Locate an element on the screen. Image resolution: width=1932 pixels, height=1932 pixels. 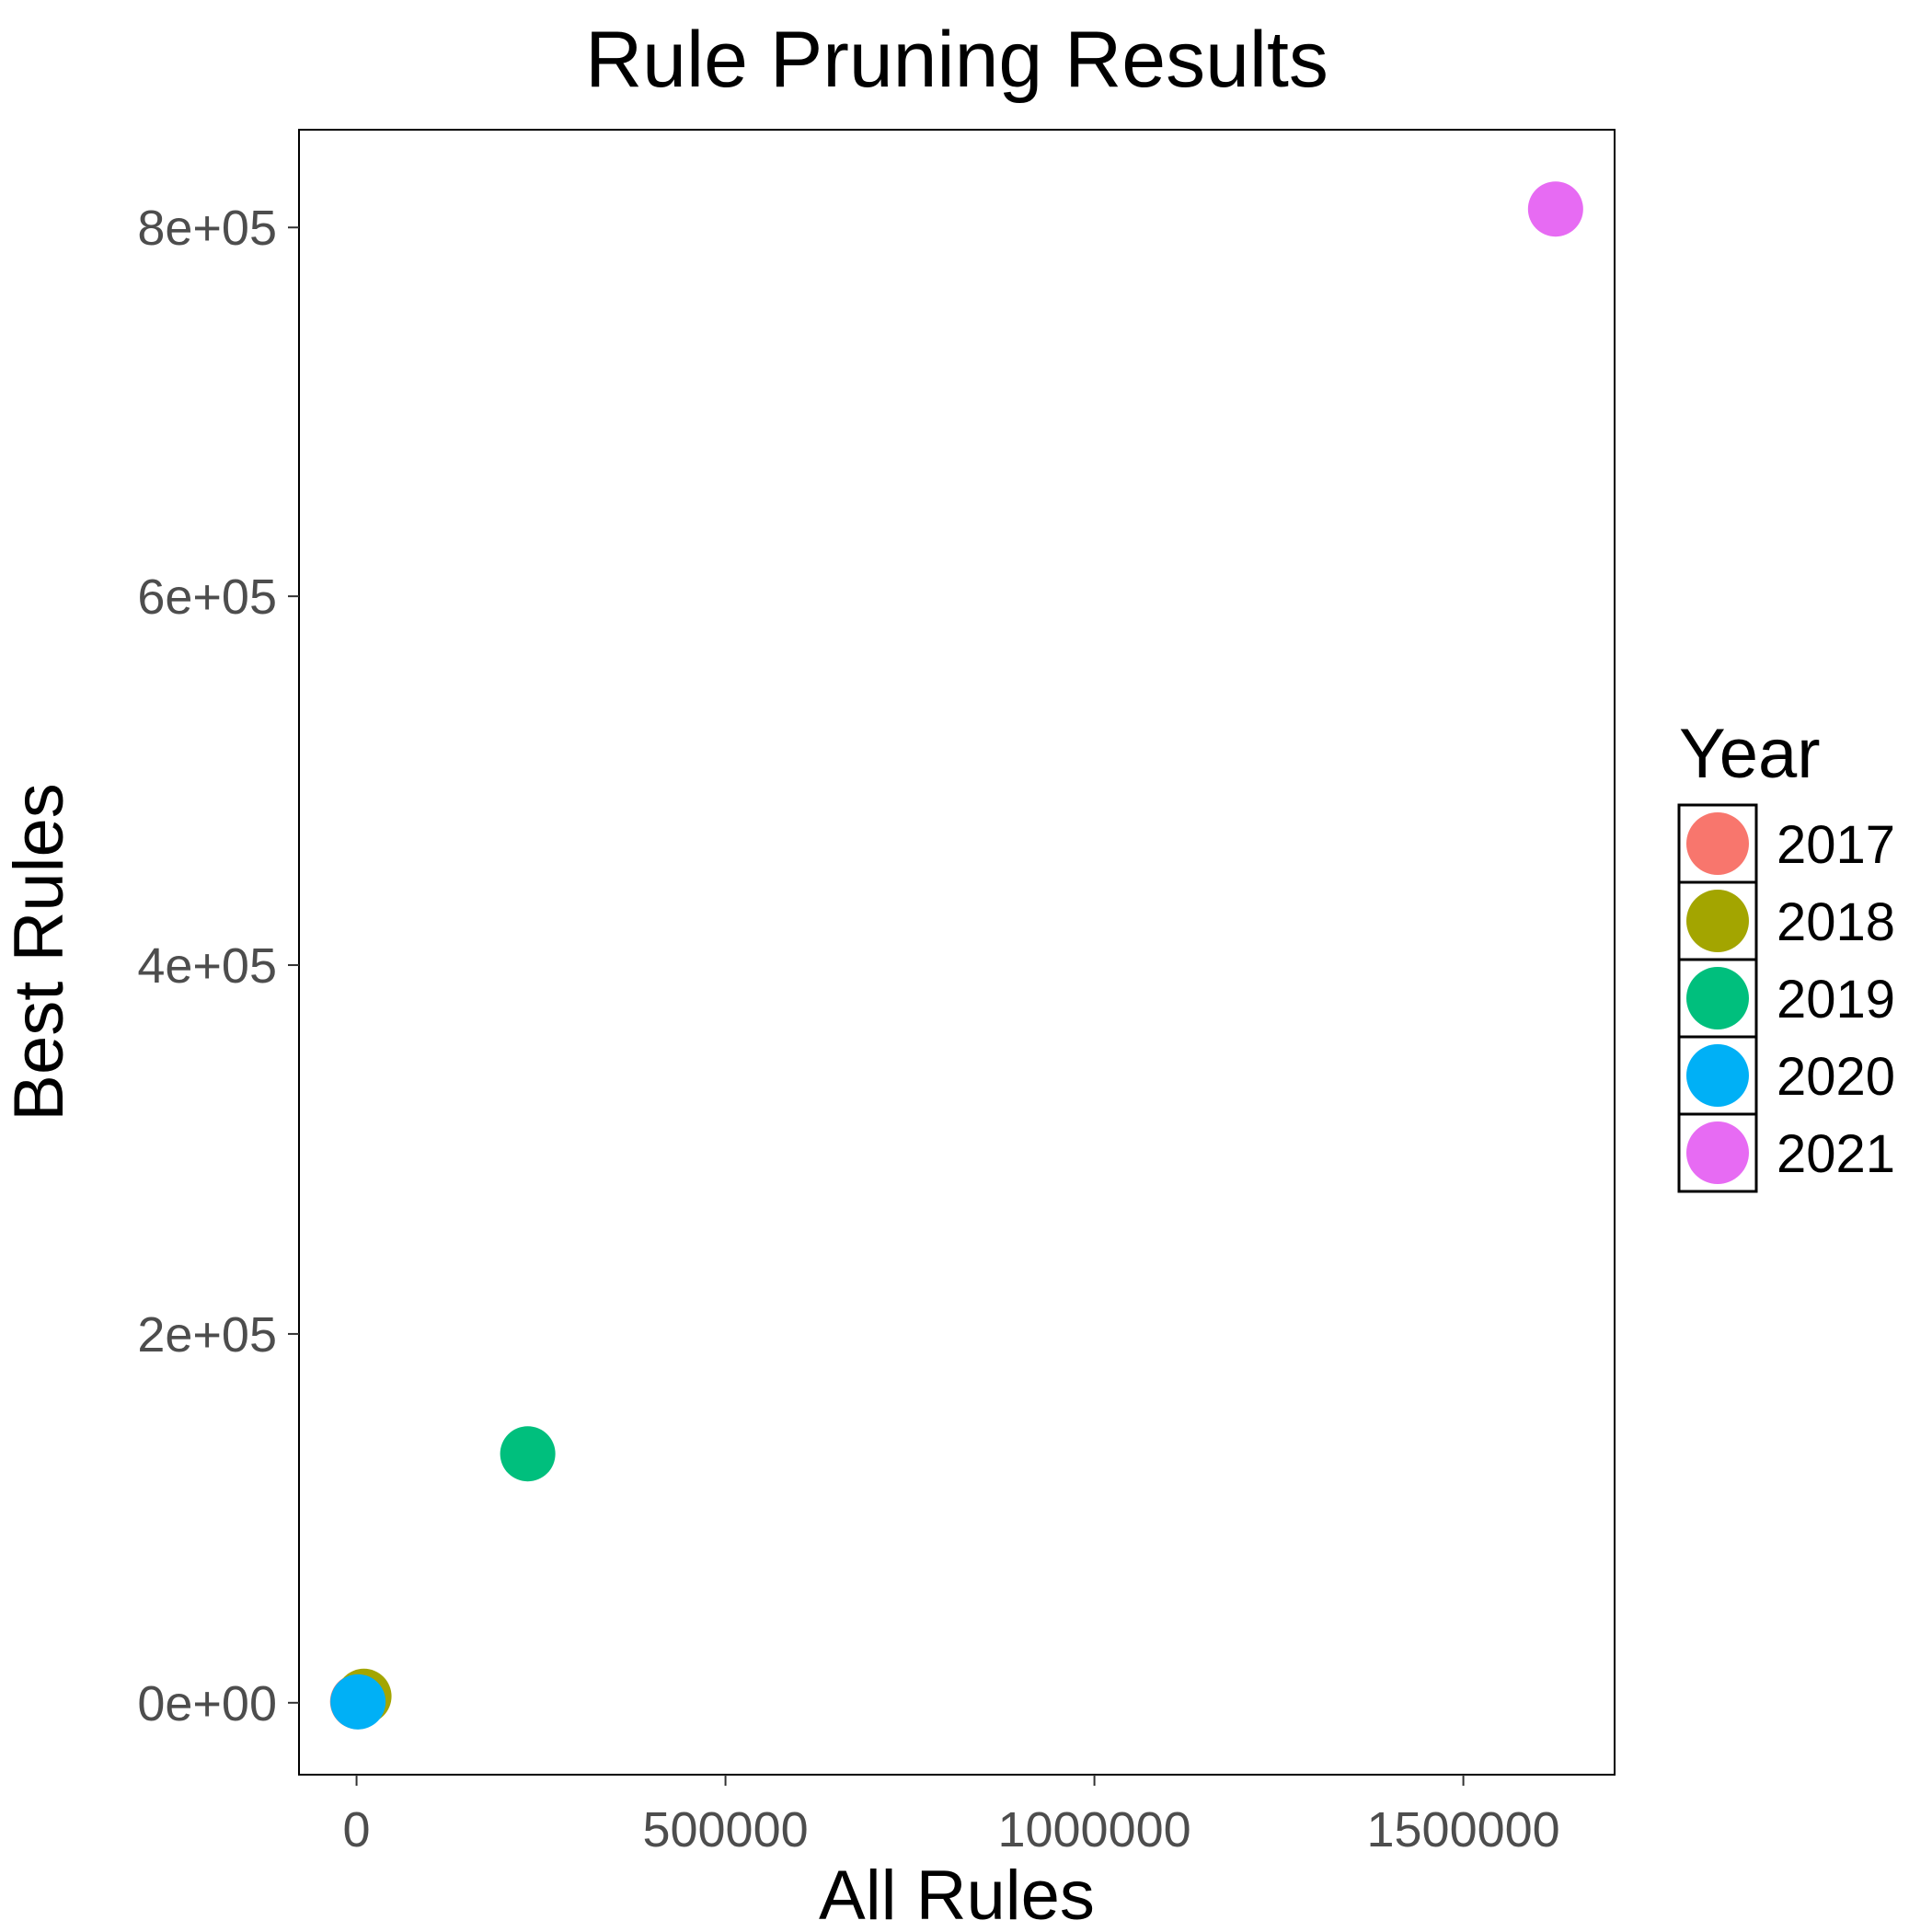
x-tick-label: 1500000 is located at coordinates (1462, 1829).